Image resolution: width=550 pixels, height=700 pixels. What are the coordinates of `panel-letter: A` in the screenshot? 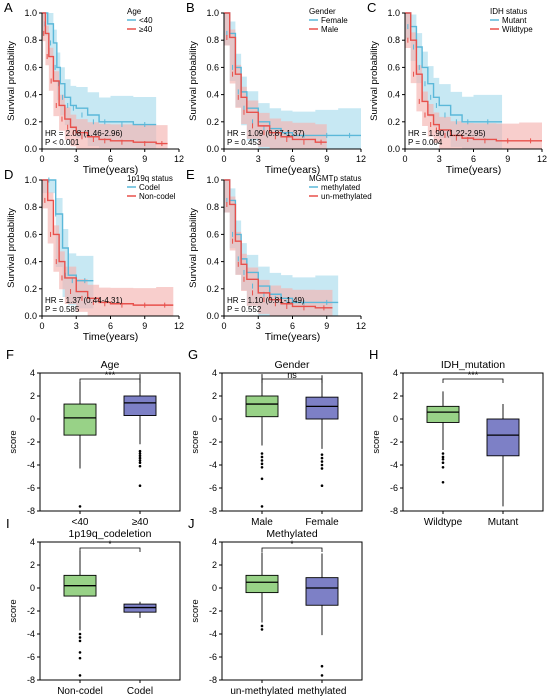 It's located at (8, 7).